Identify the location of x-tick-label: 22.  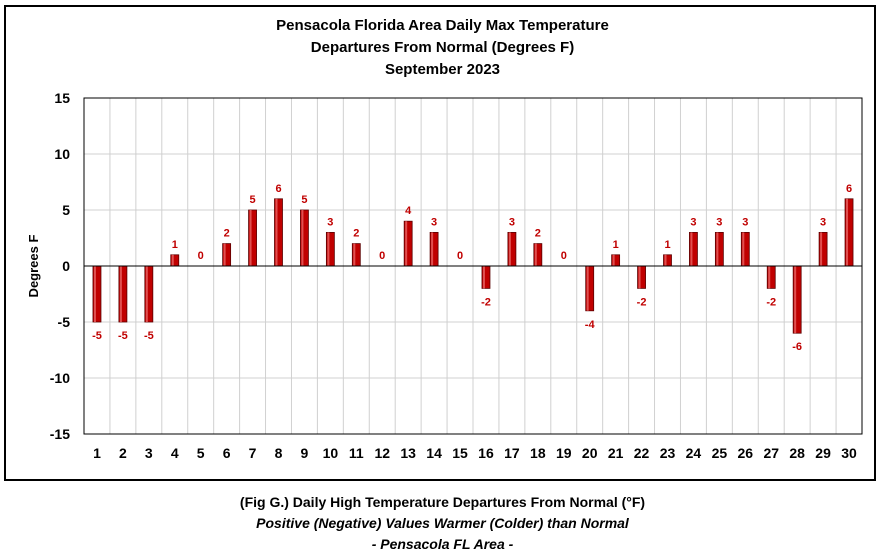
(642, 453).